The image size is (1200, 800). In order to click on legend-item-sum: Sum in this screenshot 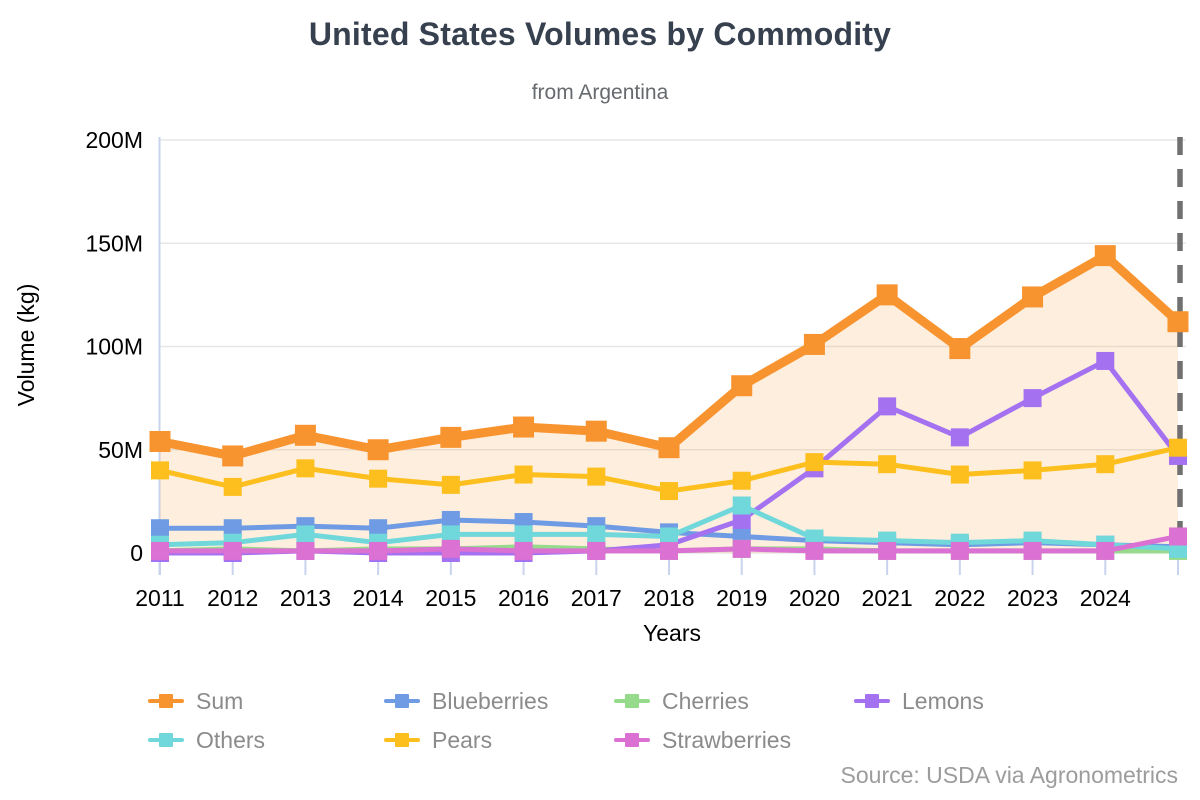, I will do `click(266, 701)`.